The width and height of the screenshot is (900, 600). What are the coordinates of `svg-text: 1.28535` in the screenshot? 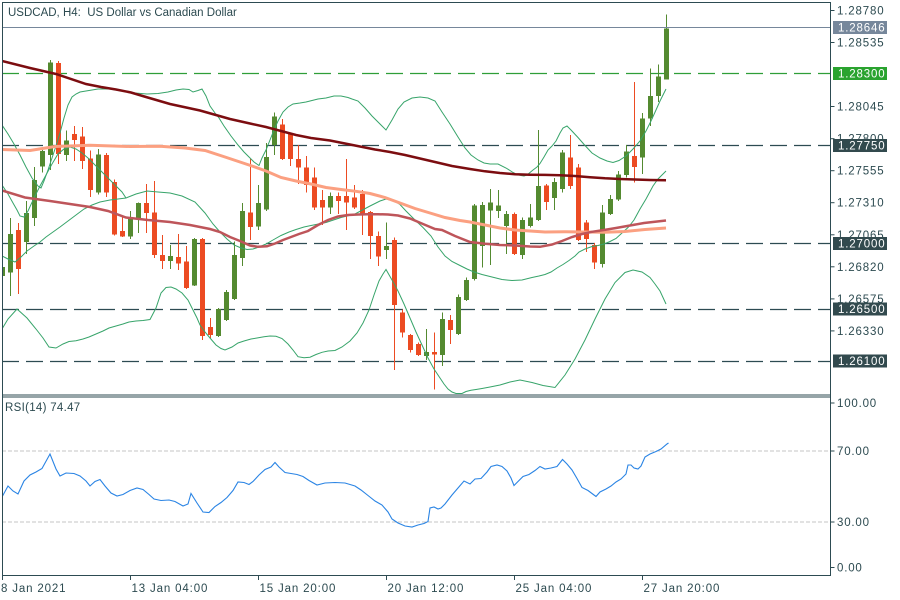 It's located at (861, 44).